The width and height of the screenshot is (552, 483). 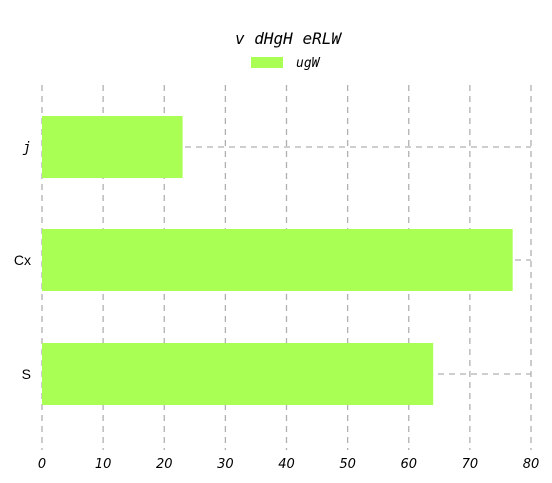 What do you see at coordinates (347, 464) in the screenshot?
I see `x-tick-label-50: 50` at bounding box center [347, 464].